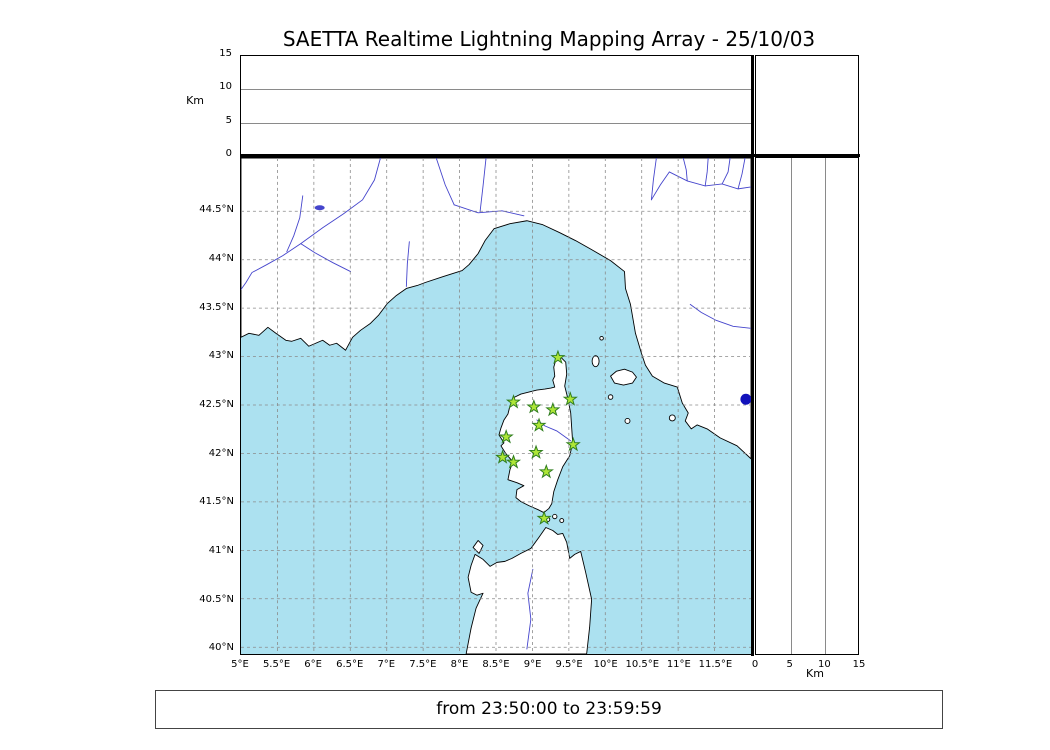  I want to click on lat-tick-label: 42.5°N, so click(216, 405).